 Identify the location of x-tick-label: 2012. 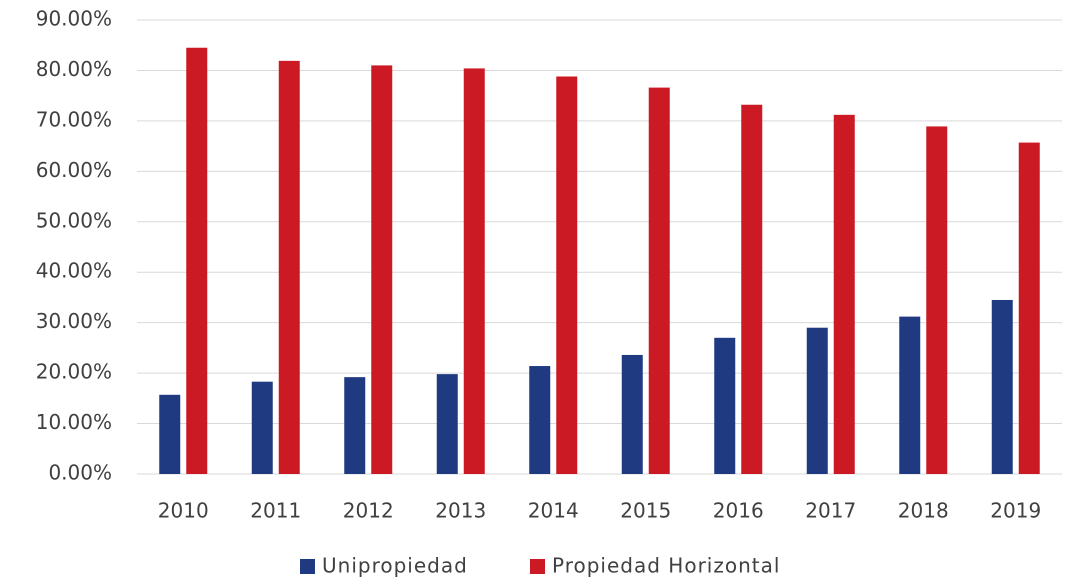
(368, 511).